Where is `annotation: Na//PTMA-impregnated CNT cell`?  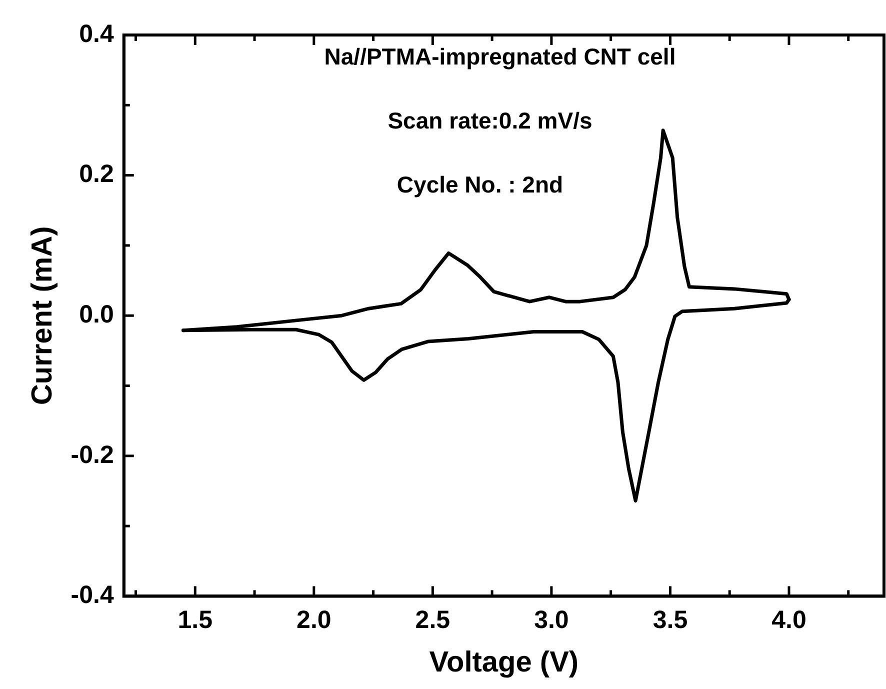 annotation: Na//PTMA-impregnated CNT cell is located at coordinates (500, 56).